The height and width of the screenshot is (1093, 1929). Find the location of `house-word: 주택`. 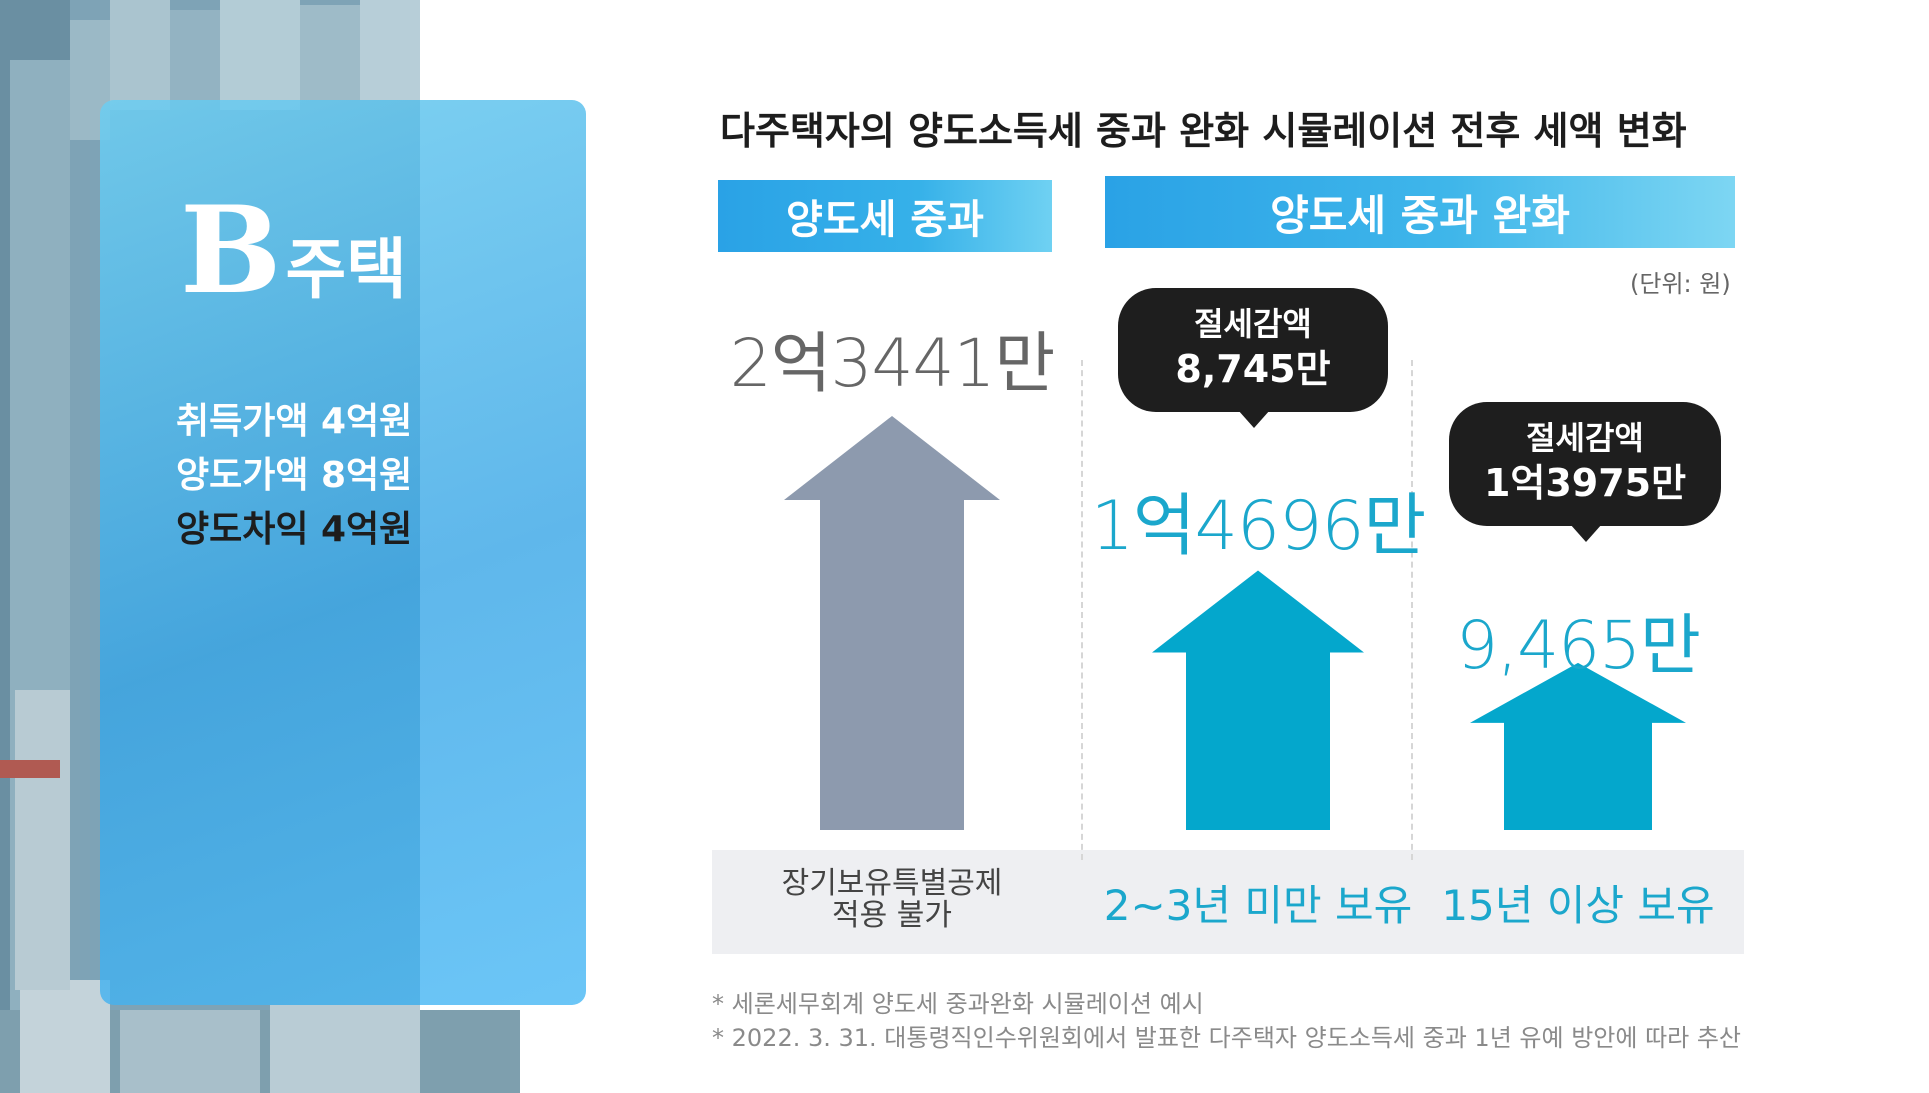

house-word: 주택 is located at coordinates (346, 269).